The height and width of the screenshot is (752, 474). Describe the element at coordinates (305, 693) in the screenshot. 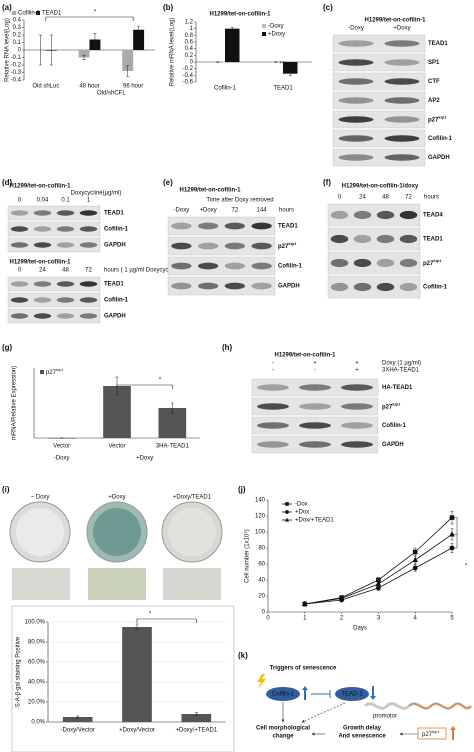

I see `up-arrow` at that location.